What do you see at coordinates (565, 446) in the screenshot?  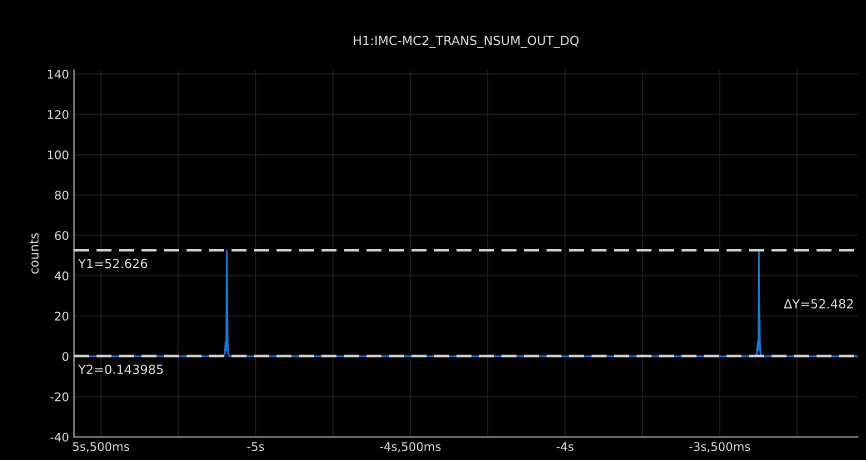 I see `x-tick-label: -4s` at bounding box center [565, 446].